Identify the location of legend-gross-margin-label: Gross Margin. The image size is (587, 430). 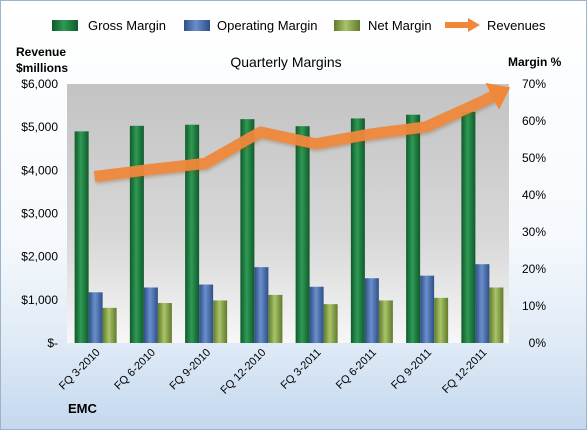
(127, 25).